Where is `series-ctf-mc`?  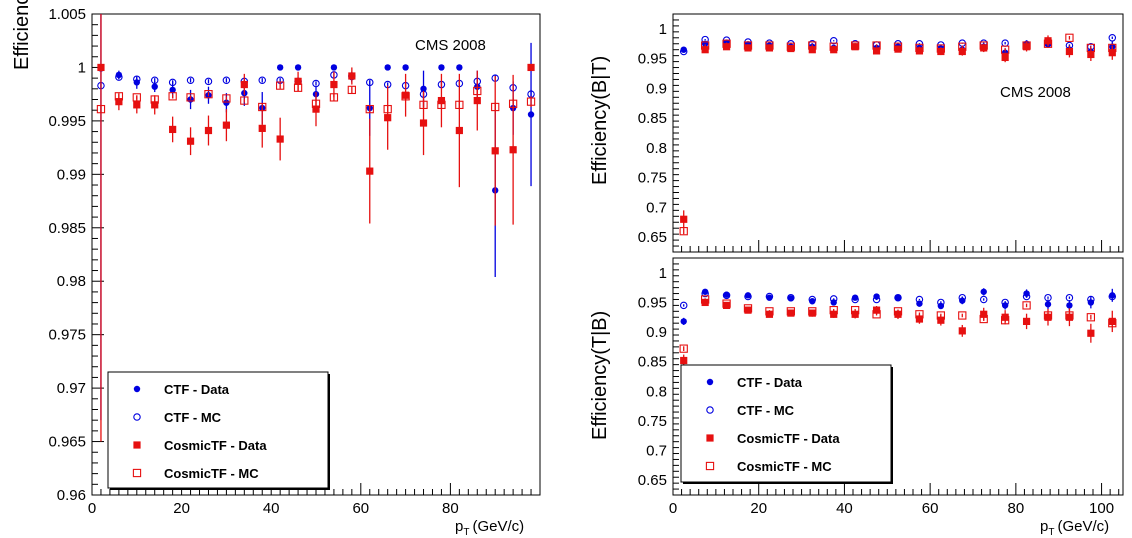
series-ctf-mc is located at coordinates (898, 299).